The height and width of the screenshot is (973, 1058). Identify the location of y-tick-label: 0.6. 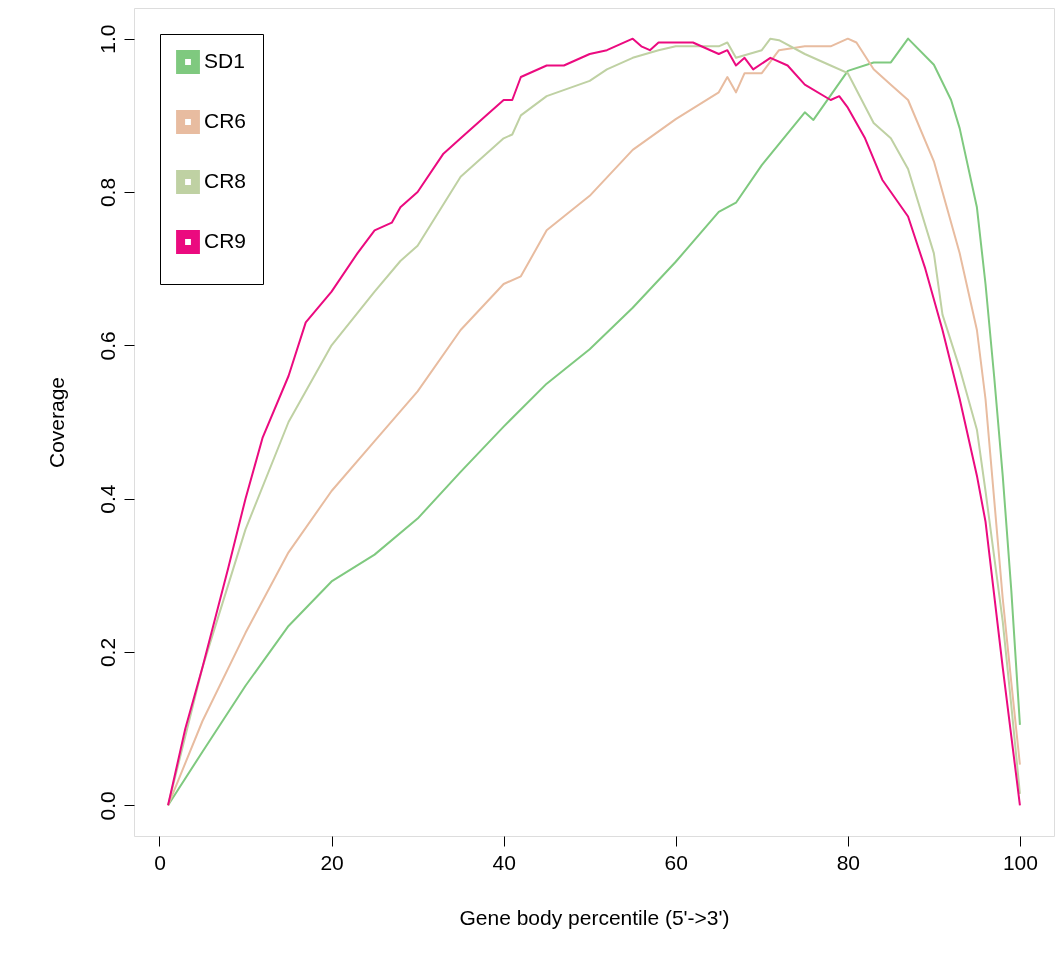
(107, 346).